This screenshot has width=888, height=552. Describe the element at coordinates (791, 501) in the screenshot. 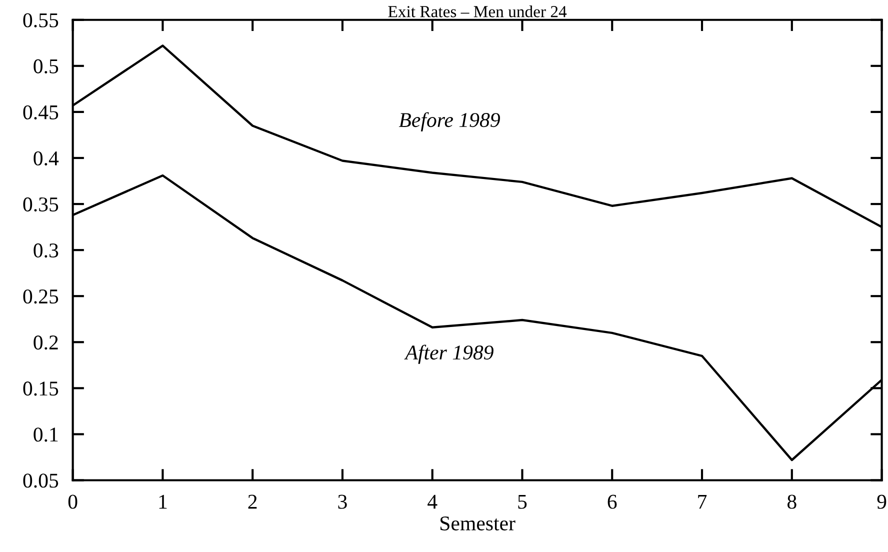

I see `x-tick-label: 8` at that location.